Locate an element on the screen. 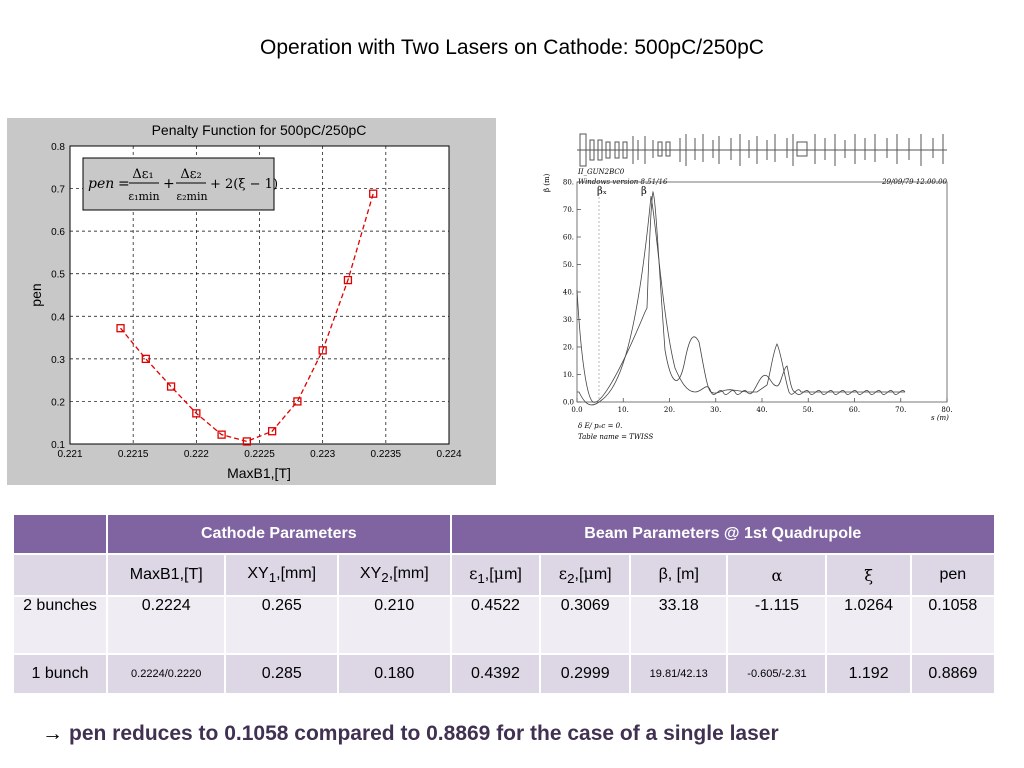 This screenshot has width=1024, height=768. y-tick-label: 0.7 is located at coordinates (58, 190).